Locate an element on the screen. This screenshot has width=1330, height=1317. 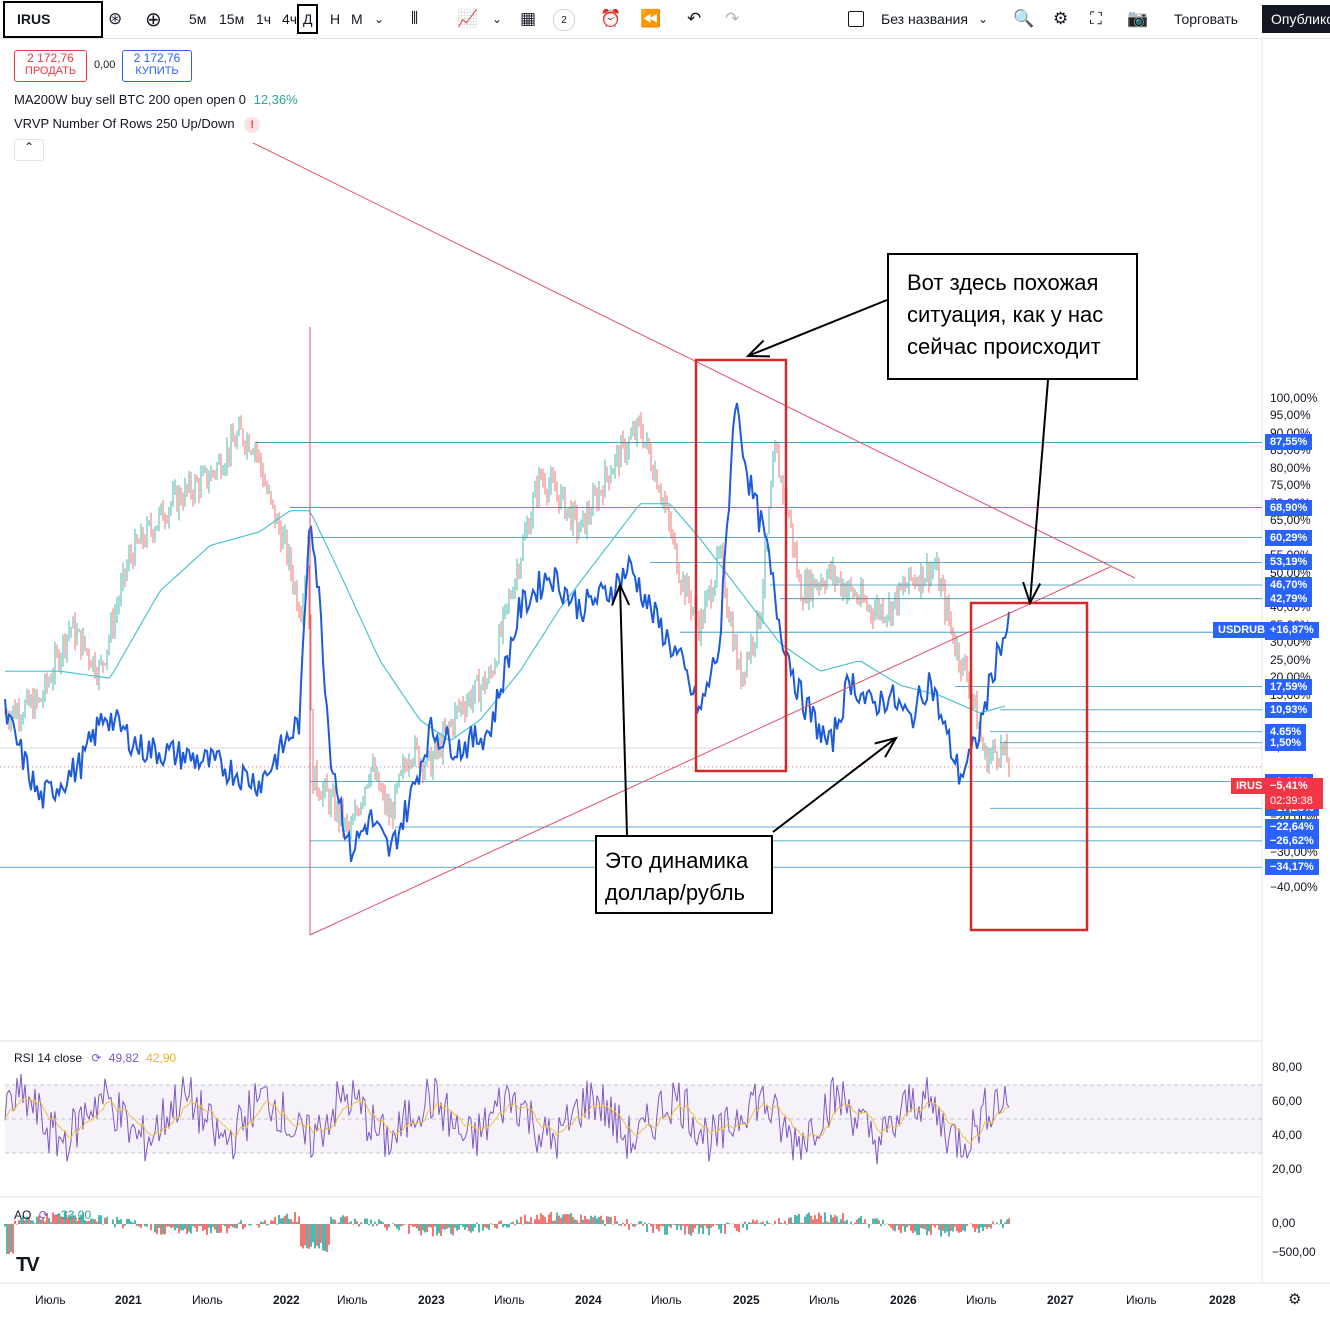
compare-icon: ⊛ is located at coordinates (115, 19).